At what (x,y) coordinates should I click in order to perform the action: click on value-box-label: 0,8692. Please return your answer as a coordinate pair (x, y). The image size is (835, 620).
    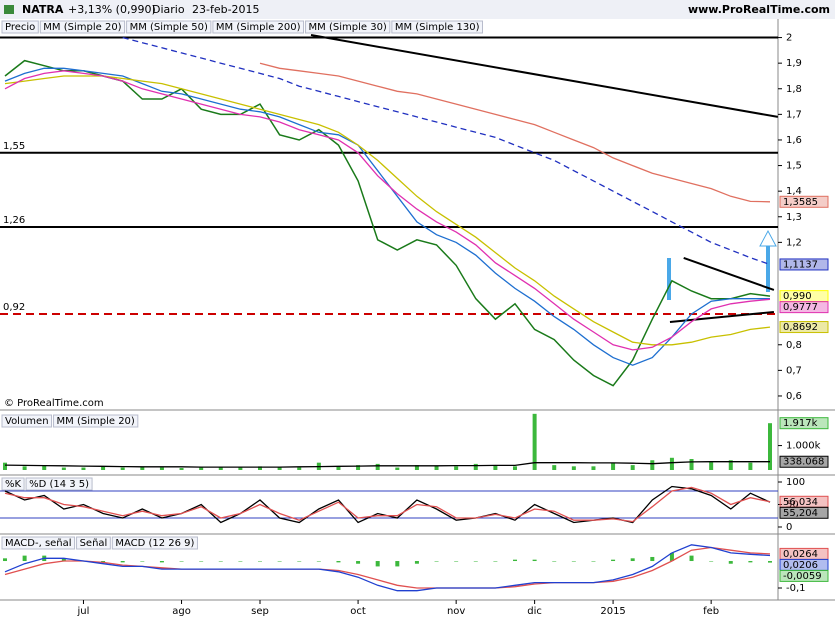
    Looking at the image, I should click on (800, 327).